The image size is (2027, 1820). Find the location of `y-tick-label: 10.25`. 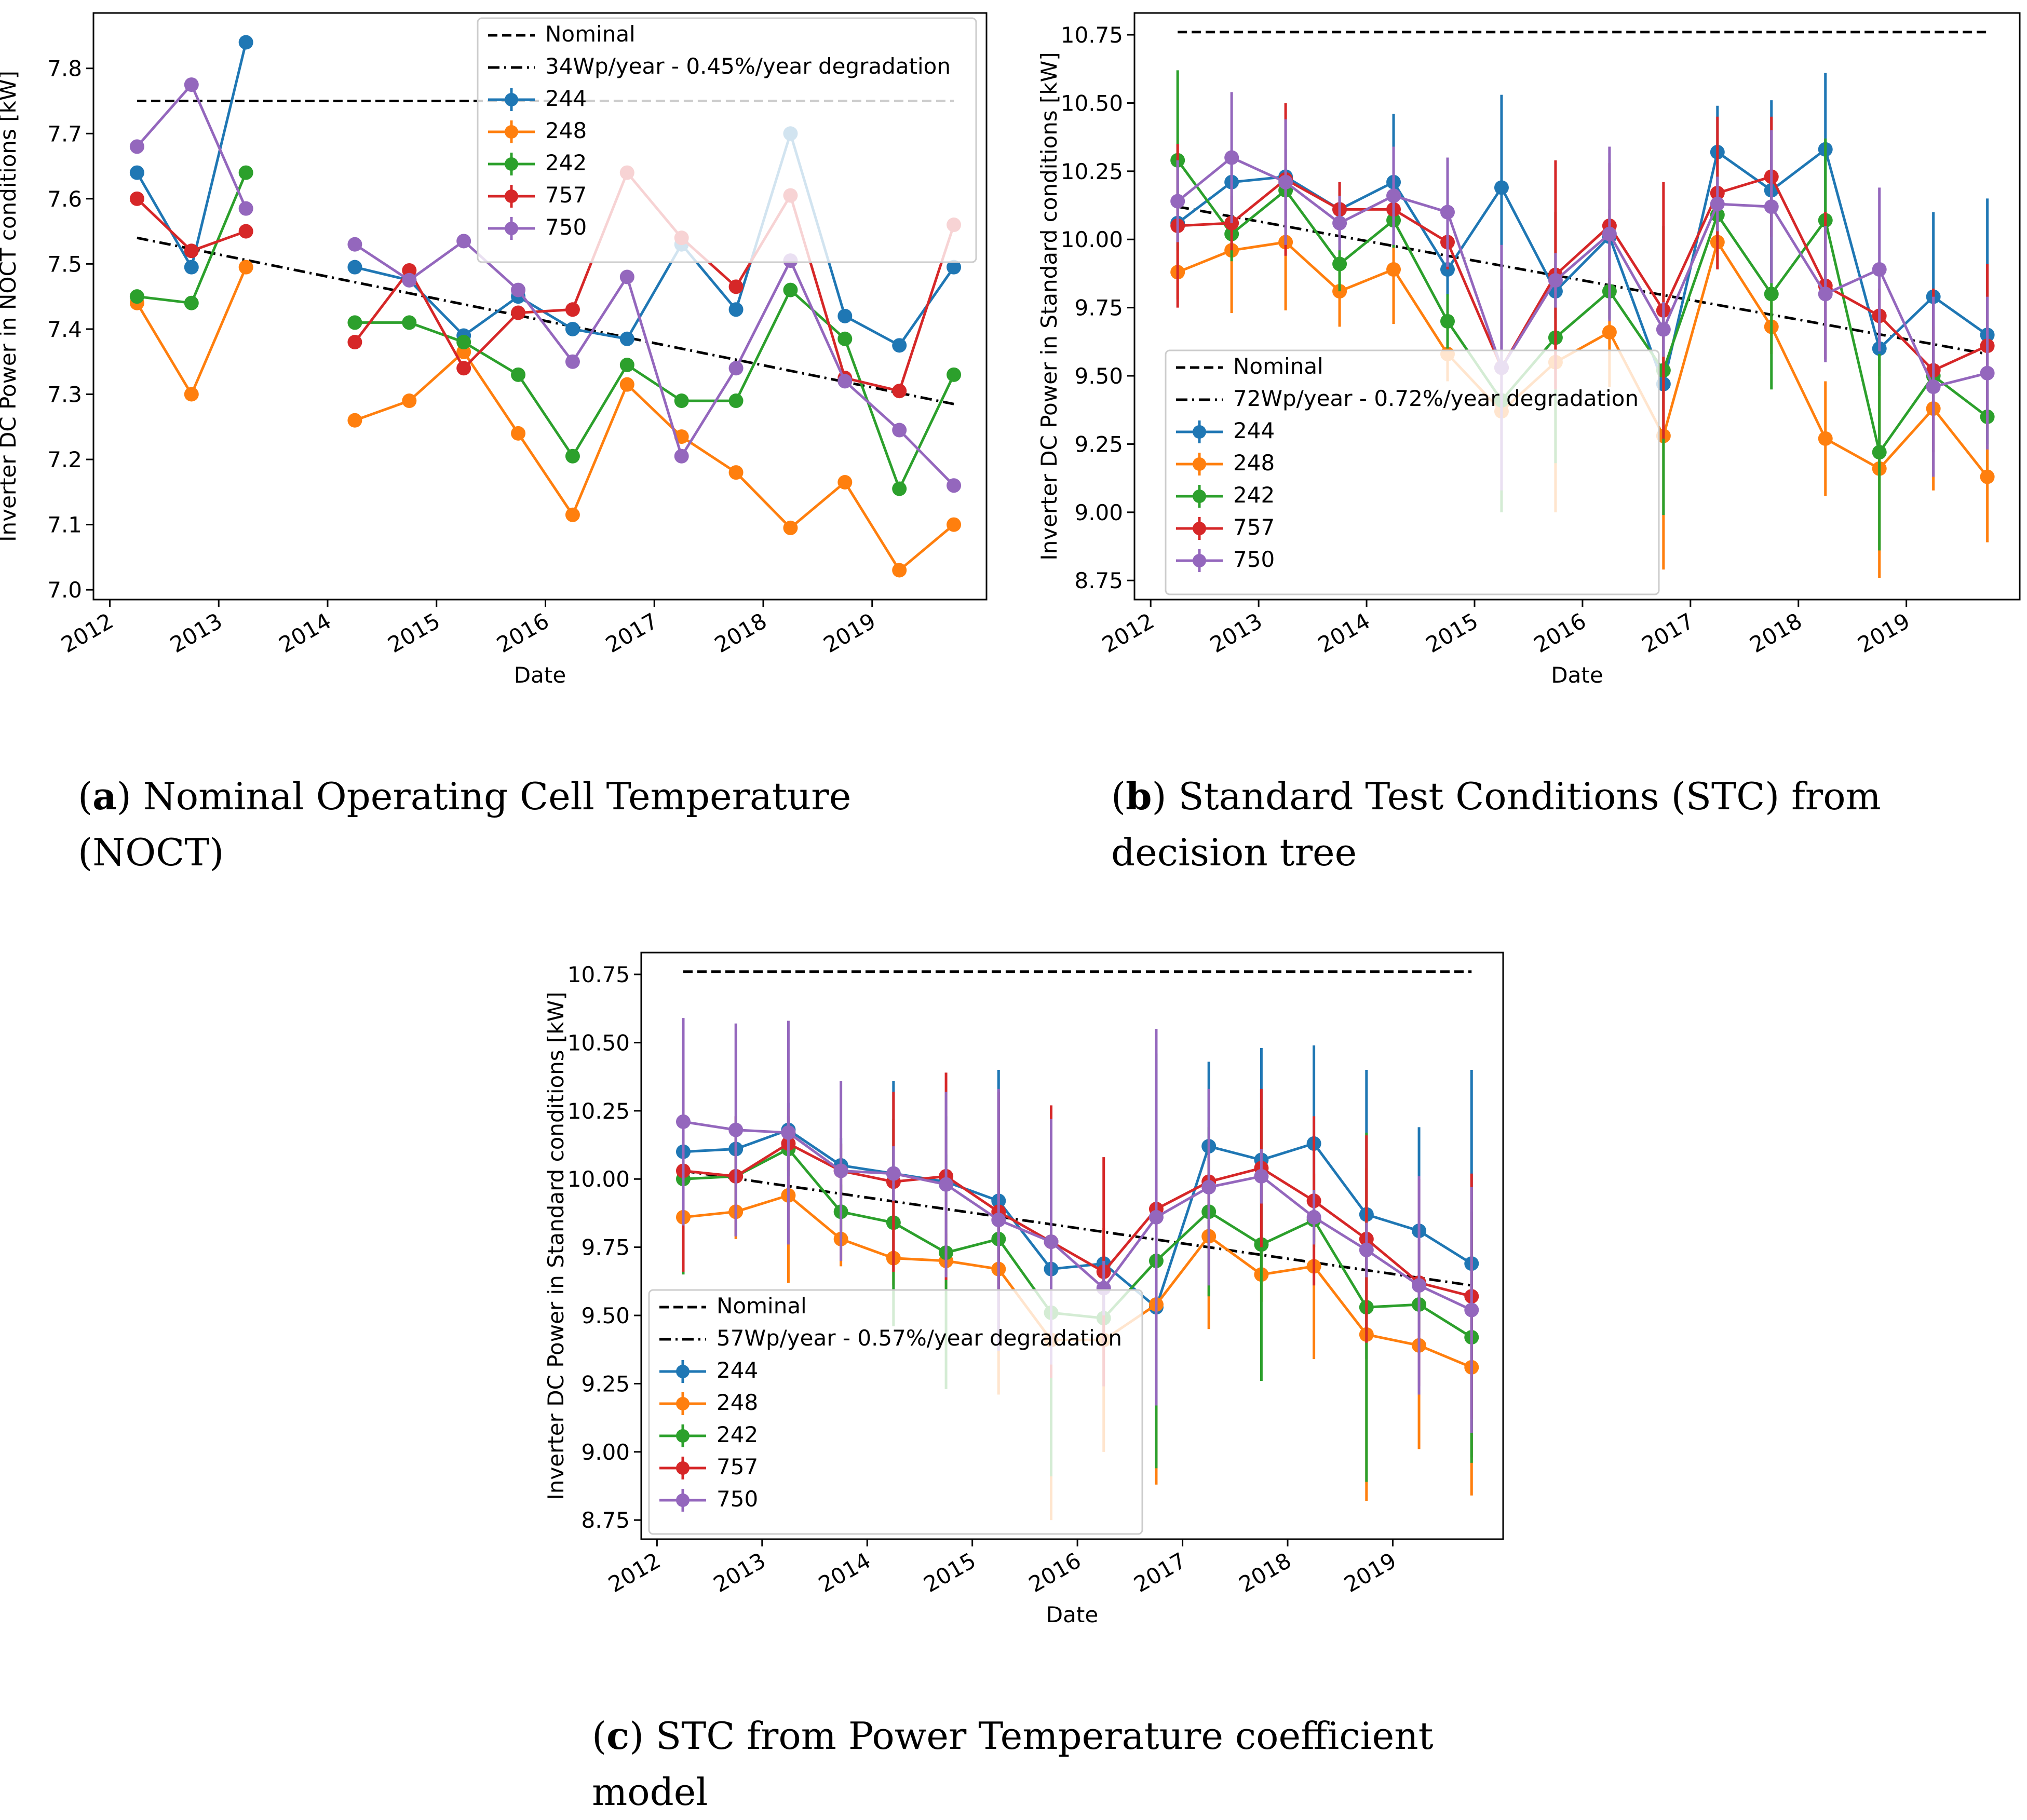

y-tick-label: 10.25 is located at coordinates (1092, 171).